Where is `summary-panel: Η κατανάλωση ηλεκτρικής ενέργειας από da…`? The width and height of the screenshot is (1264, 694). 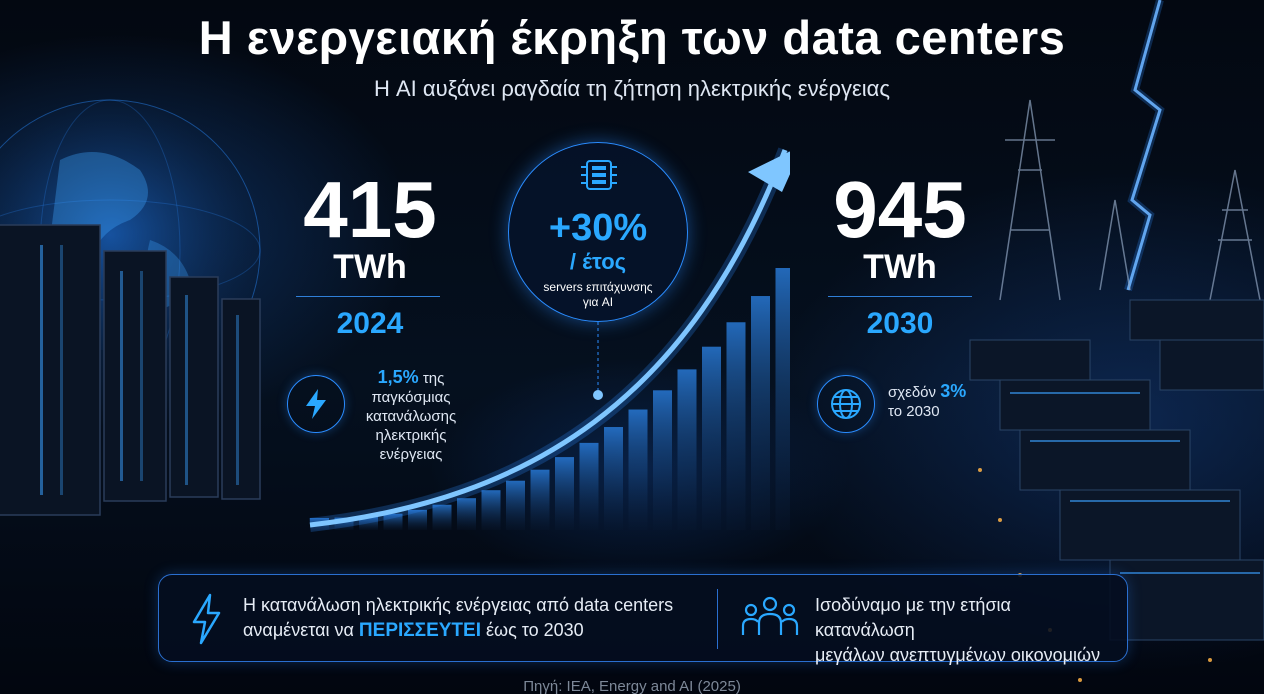
summary-panel: Η κατανάλωση ηλεκτρικής ενέργειας από da… is located at coordinates (643, 619).